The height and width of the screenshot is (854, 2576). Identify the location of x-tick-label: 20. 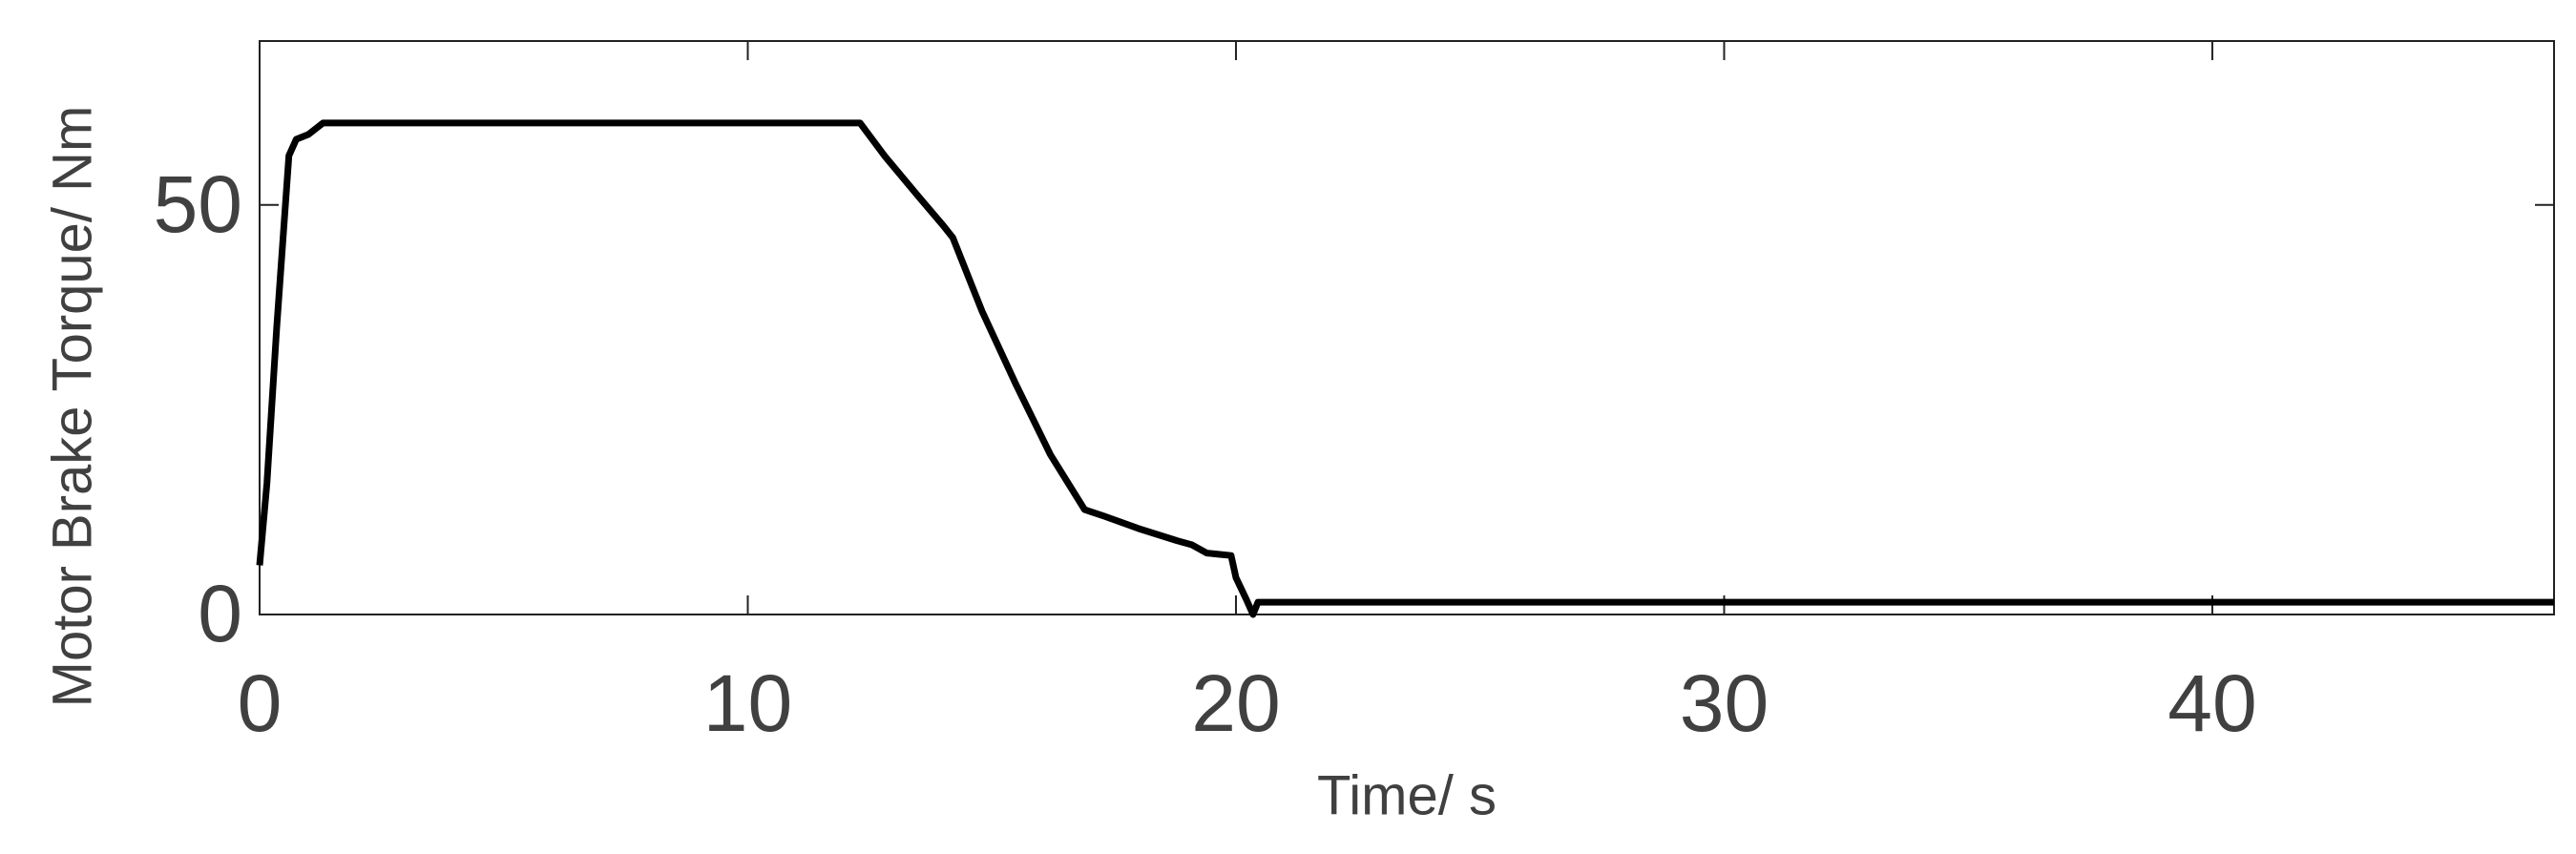
(1235, 703).